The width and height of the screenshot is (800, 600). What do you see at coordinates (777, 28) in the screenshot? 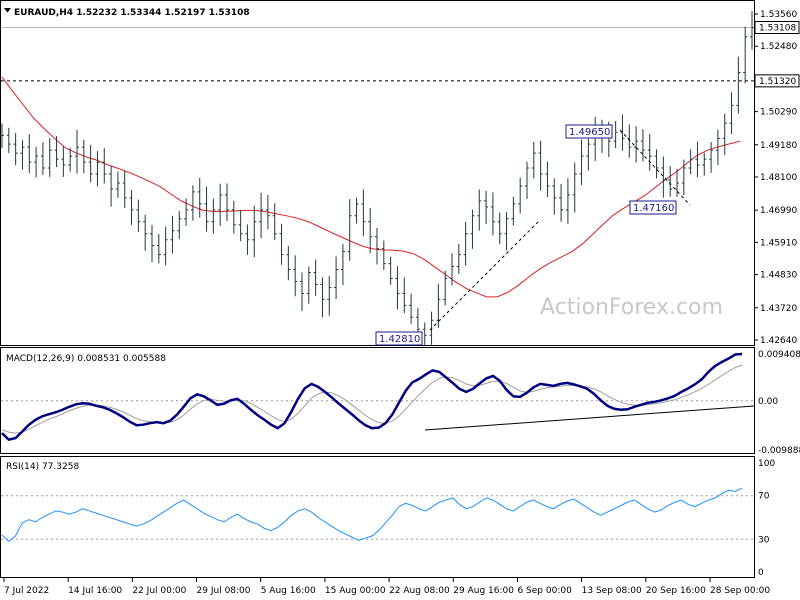
I see `svg-text: 1.53108` at bounding box center [777, 28].